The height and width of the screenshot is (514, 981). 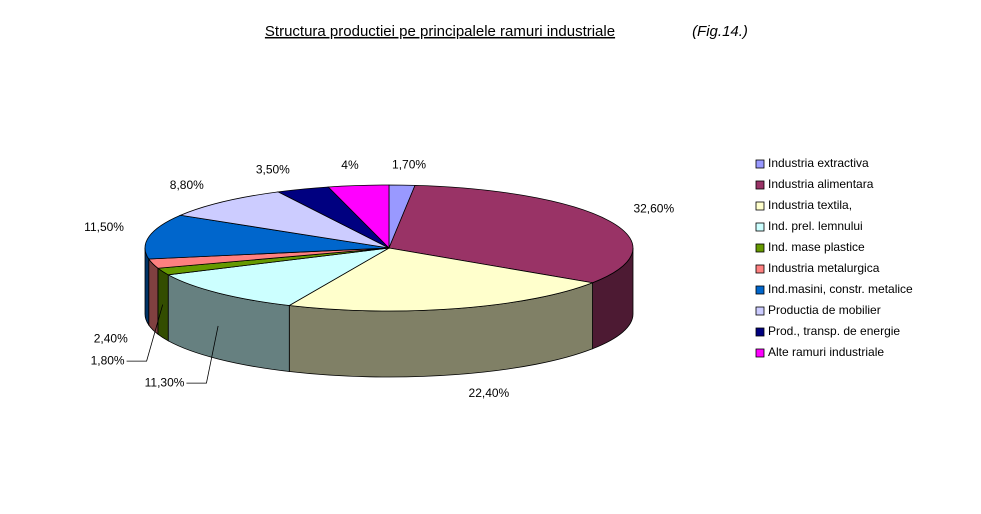 I want to click on data-label: 2,40%, so click(x=111, y=338).